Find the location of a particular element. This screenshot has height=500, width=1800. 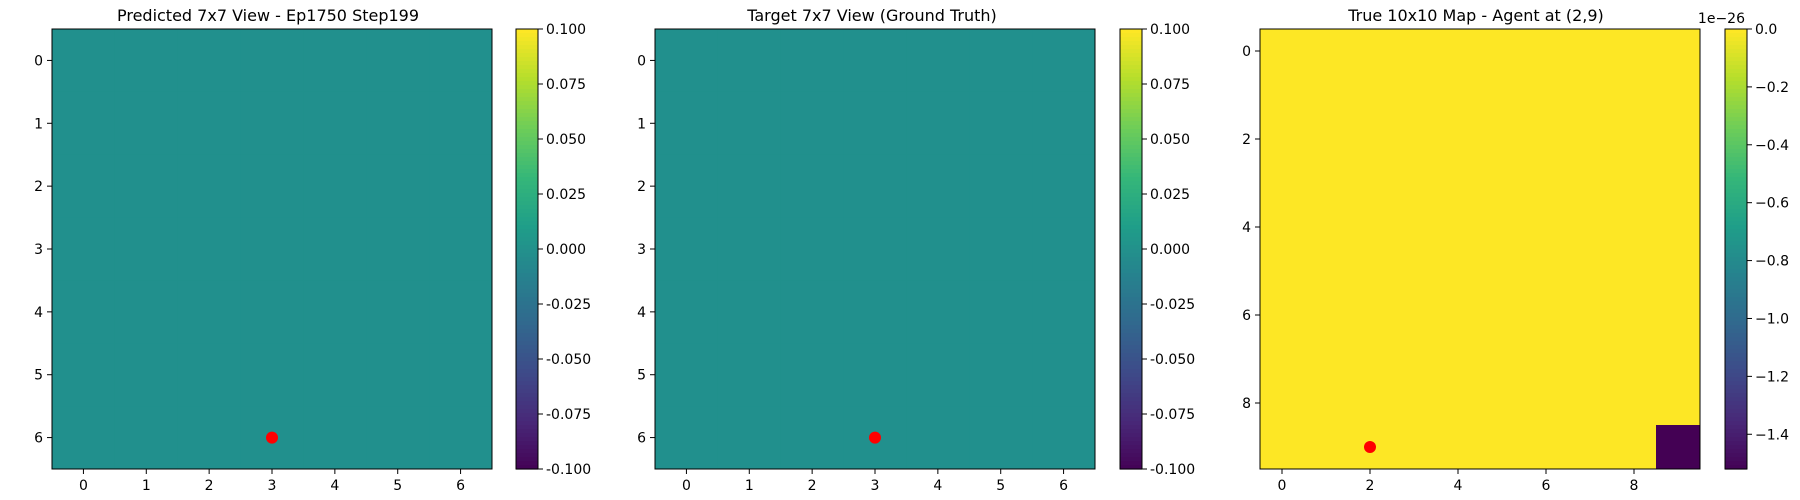

x-tick-label: 2 is located at coordinates (1370, 486).